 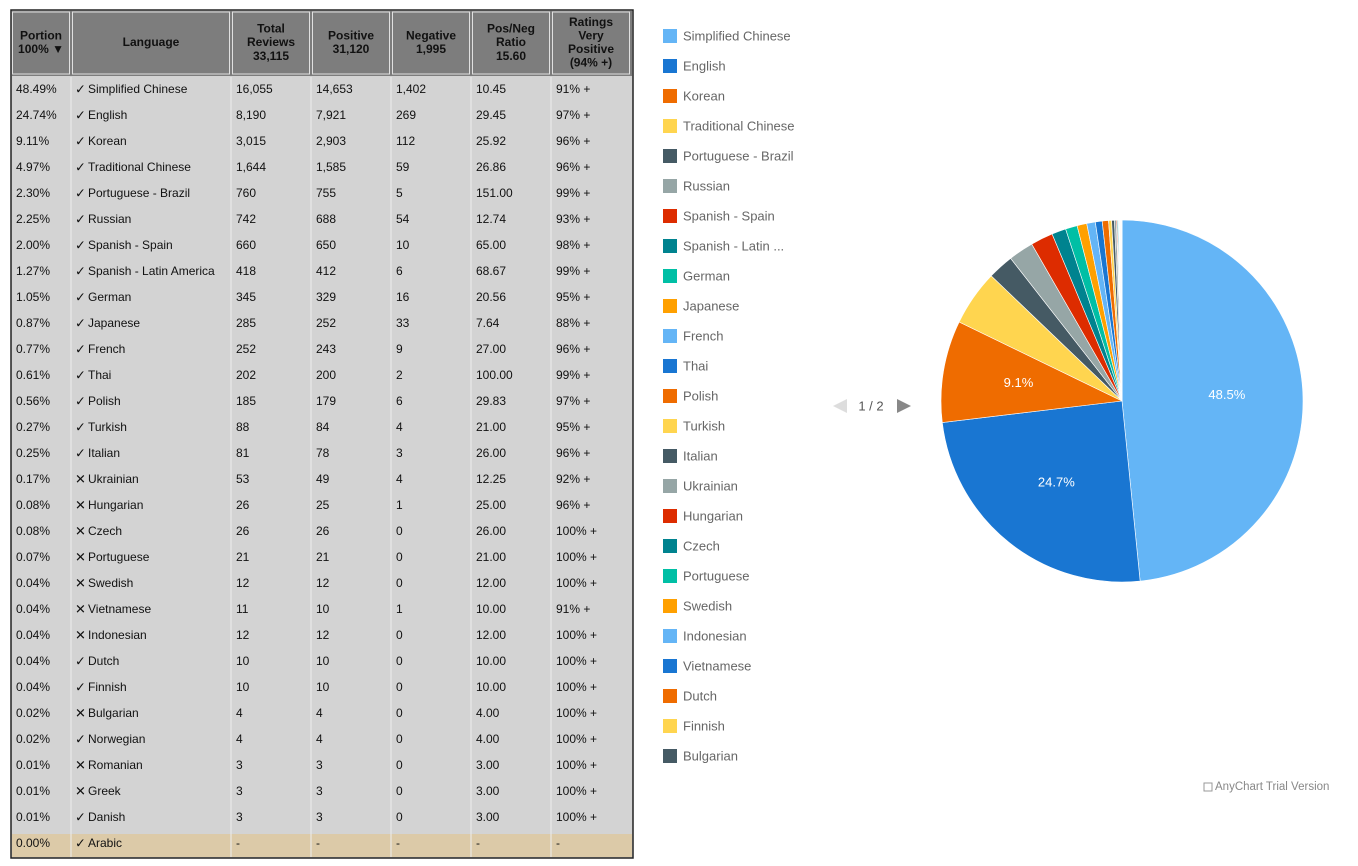 What do you see at coordinates (739, 125) in the screenshot?
I see `legend-label: Traditional Chinese` at bounding box center [739, 125].